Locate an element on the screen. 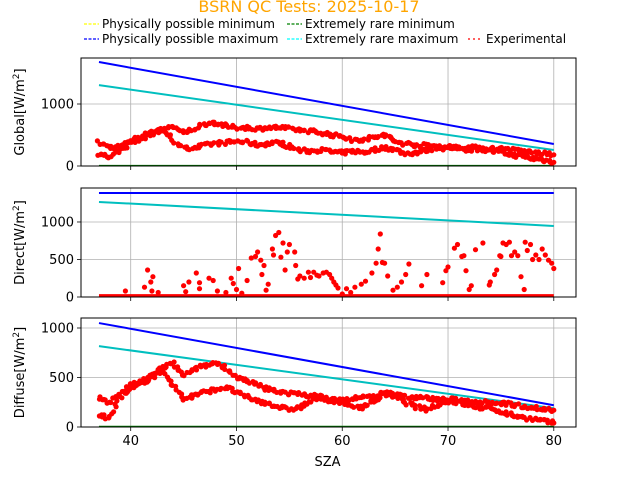  xtick-label: 40 is located at coordinates (130, 441).